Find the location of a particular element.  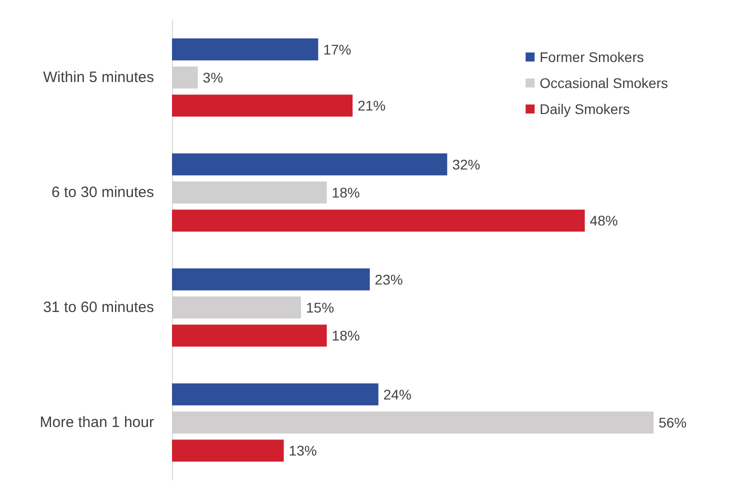

data-label: 32% is located at coordinates (466, 164).